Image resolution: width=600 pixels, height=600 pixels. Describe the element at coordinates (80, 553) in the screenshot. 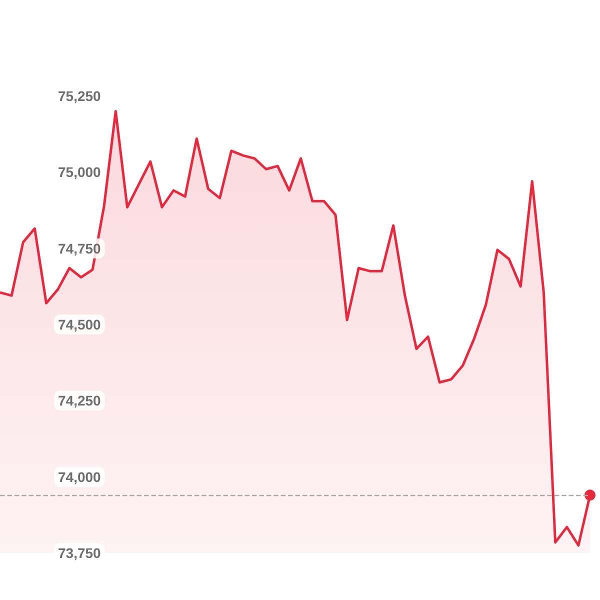

I see `y-tick-label: 73,750` at that location.